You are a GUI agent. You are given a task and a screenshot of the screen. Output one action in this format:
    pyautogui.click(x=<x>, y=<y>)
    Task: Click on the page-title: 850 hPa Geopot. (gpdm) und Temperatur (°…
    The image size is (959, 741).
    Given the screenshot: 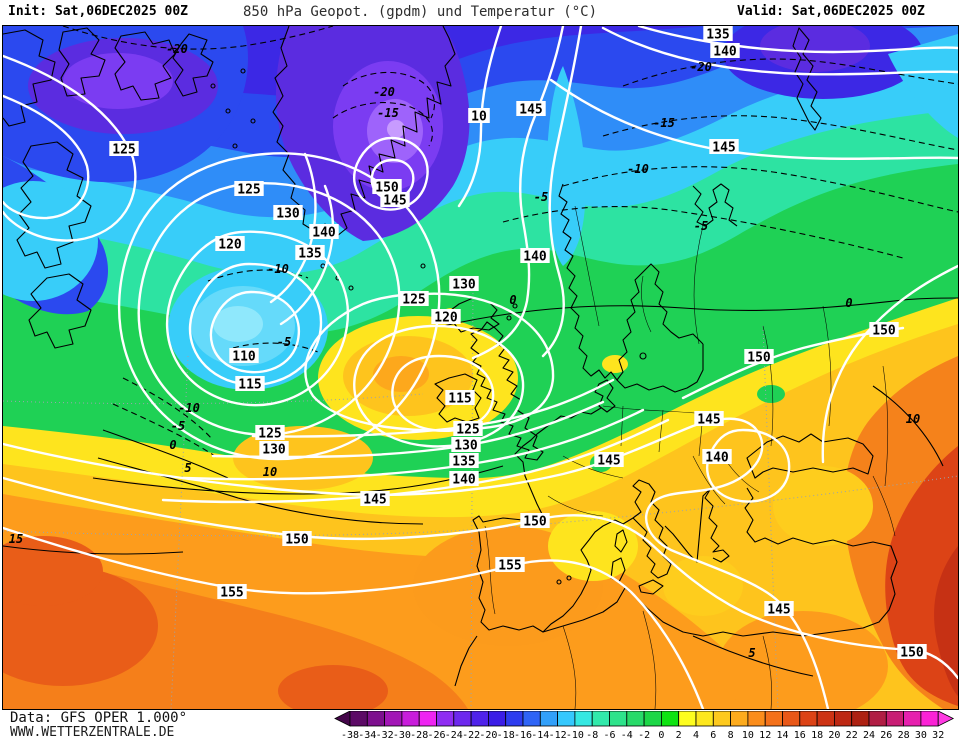 What is the action you would take?
    pyautogui.click(x=420, y=12)
    